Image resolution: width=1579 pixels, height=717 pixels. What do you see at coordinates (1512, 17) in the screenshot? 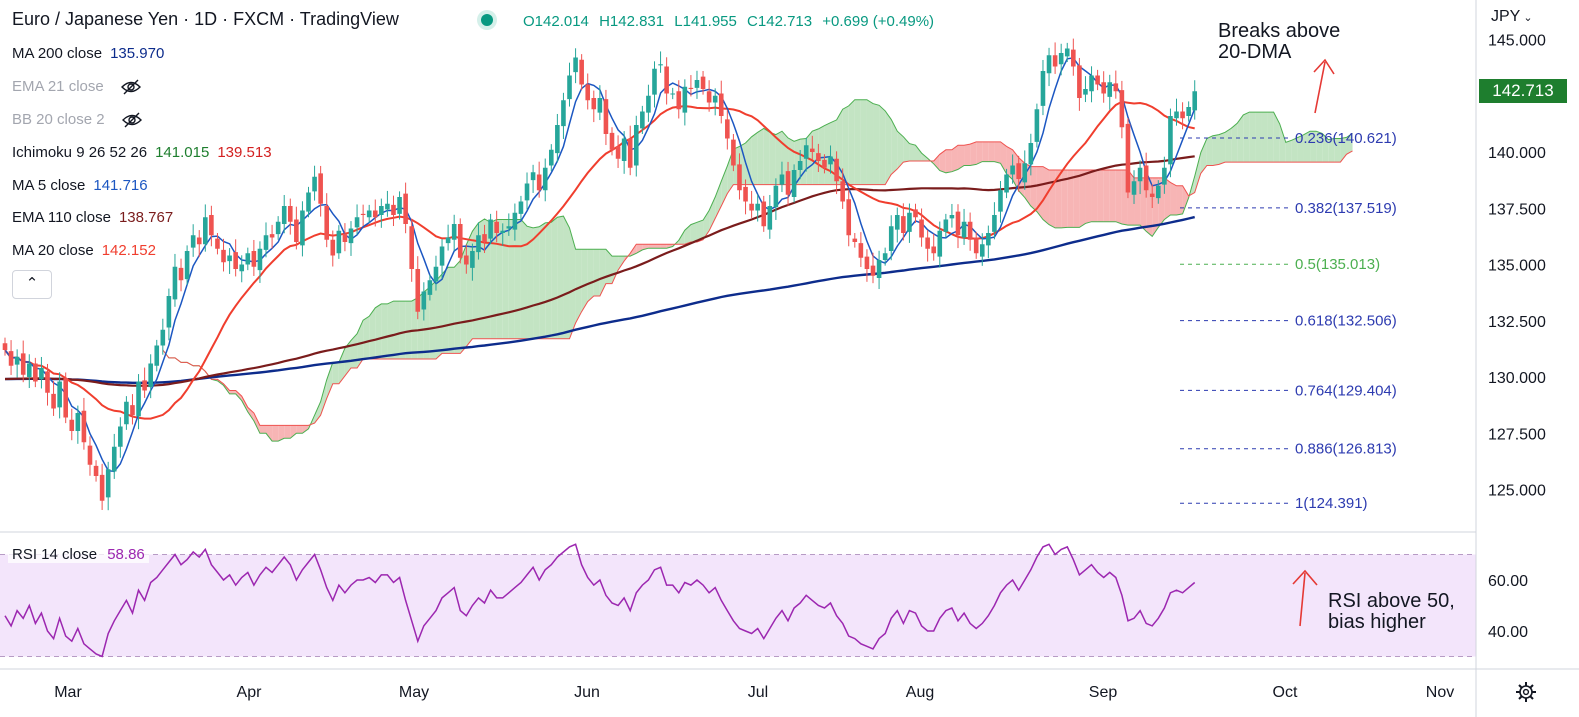
I see `currency-selector: JPY ⌄` at bounding box center [1512, 17].